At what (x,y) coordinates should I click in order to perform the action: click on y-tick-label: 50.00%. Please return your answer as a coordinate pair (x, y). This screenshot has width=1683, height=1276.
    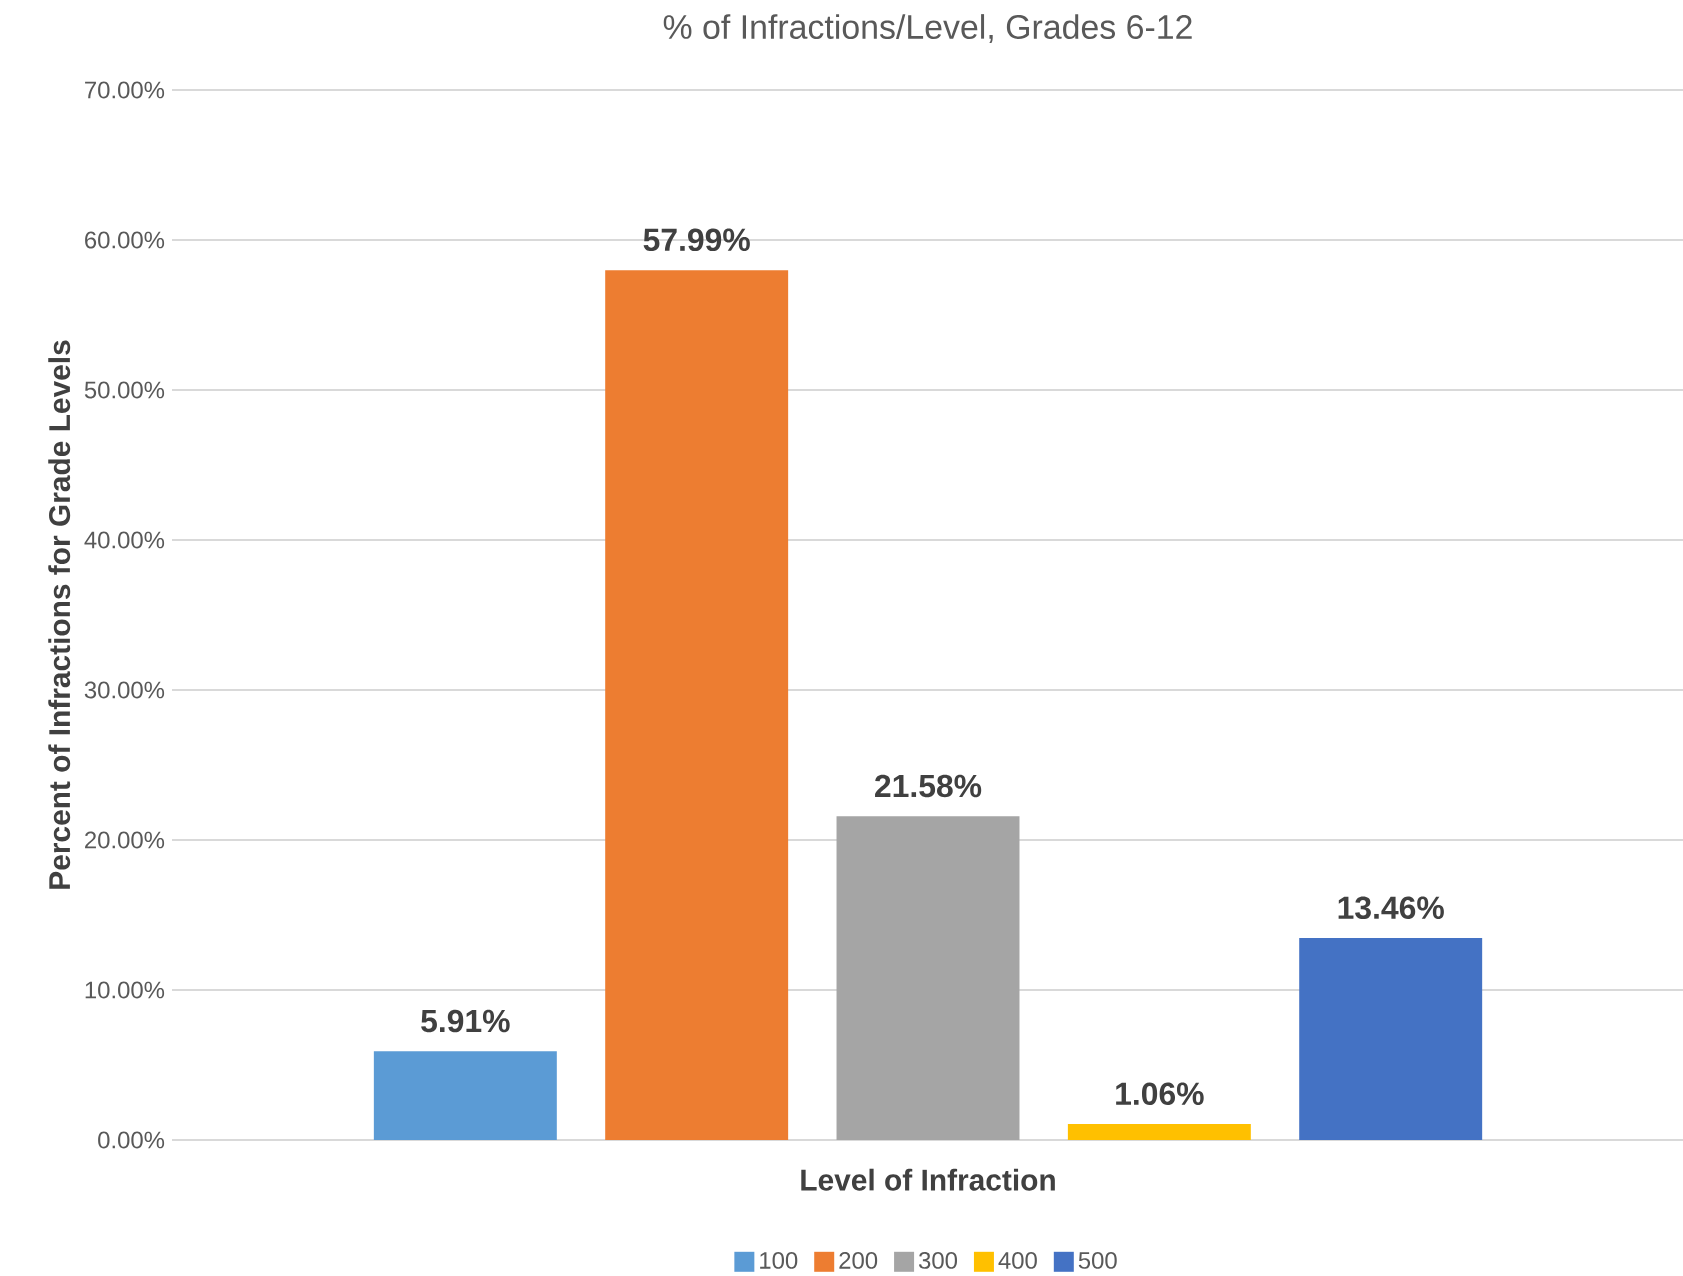
    Looking at the image, I should click on (124, 390).